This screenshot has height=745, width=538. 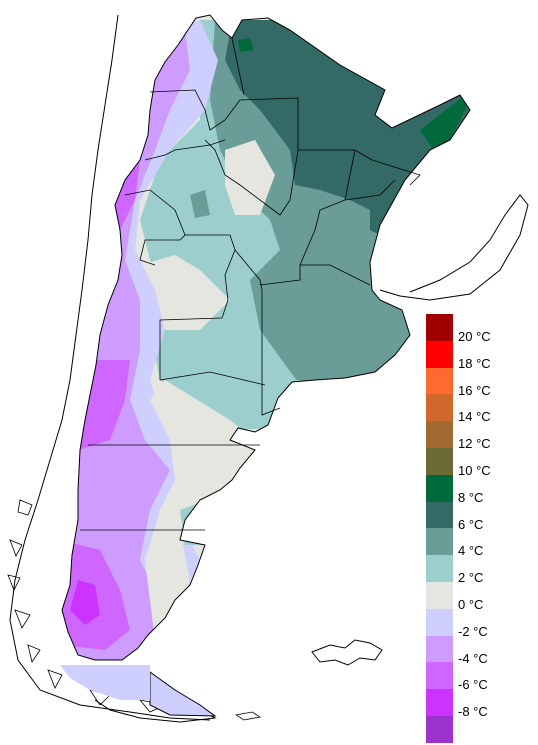 I want to click on legend-item: 2 °C, so click(x=478, y=570).